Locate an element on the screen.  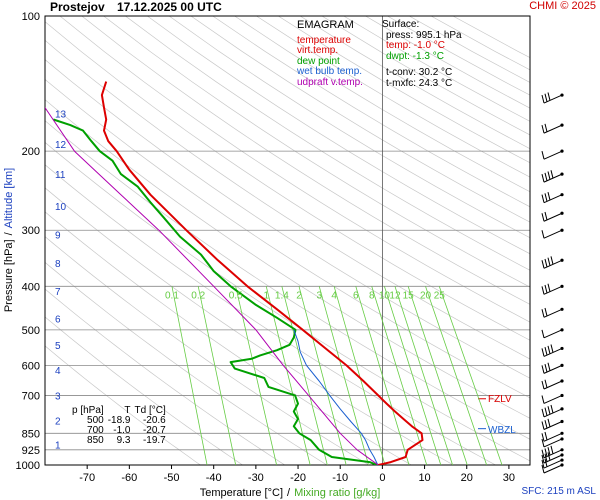
table-cell: 700 is located at coordinates (95, 430).